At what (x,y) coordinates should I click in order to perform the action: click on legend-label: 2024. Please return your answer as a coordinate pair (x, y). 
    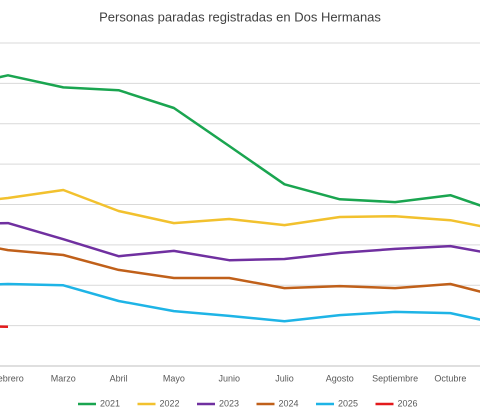
    Looking at the image, I should click on (289, 403).